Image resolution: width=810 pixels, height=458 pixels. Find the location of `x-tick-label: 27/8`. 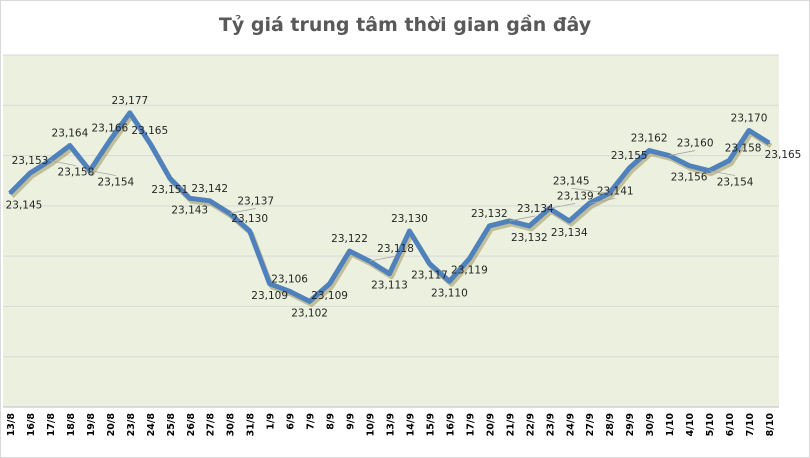

x-tick-label: 27/8 is located at coordinates (211, 425).